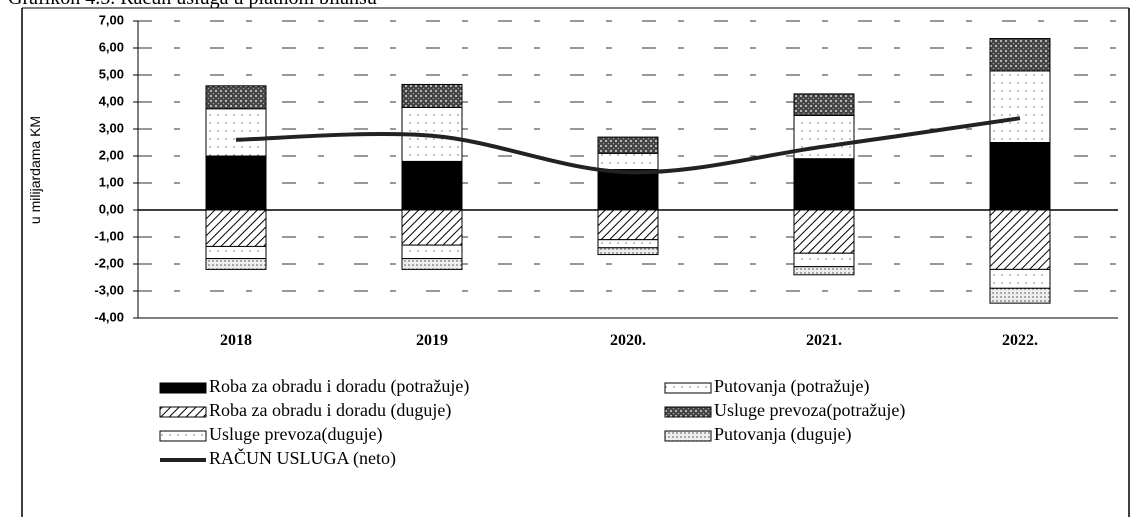 This screenshot has height=517, width=1132. Describe the element at coordinates (111, 46) in the screenshot. I see `y-tick-label: 6,00` at that location.